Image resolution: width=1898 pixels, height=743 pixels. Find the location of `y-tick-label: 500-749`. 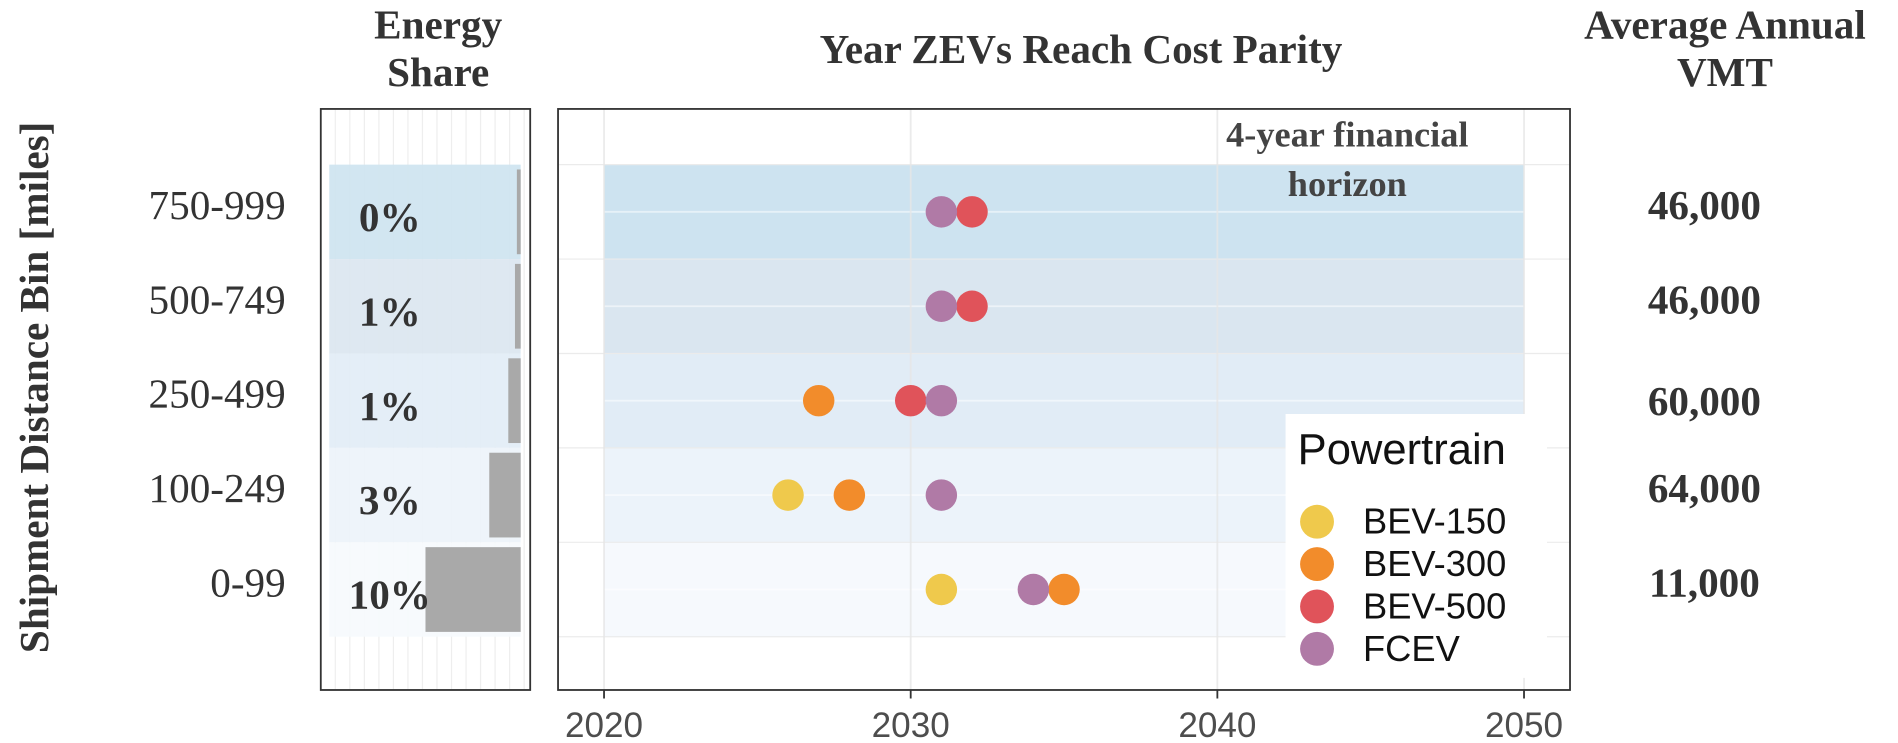

y-tick-label: 500-749 is located at coordinates (217, 299).